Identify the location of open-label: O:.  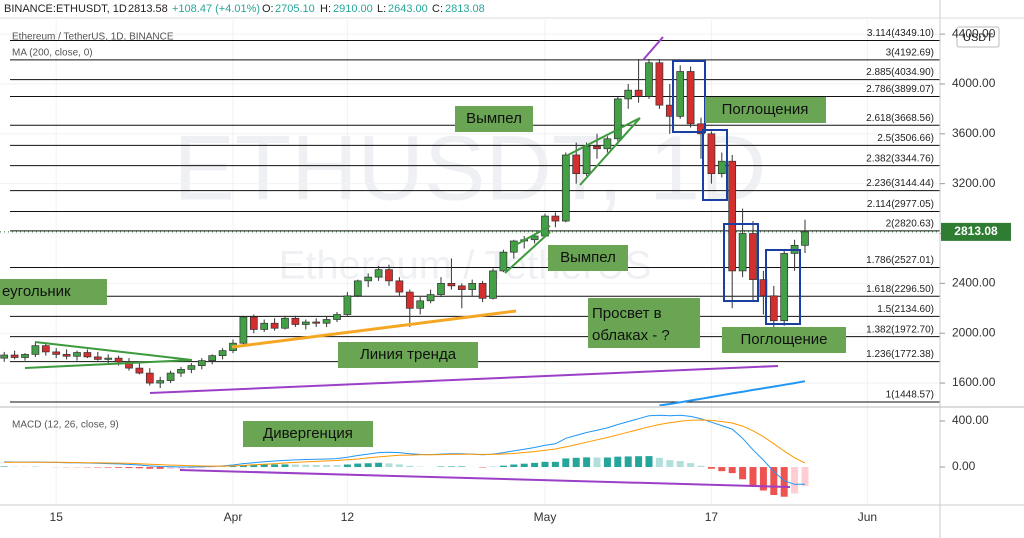
(268, 9).